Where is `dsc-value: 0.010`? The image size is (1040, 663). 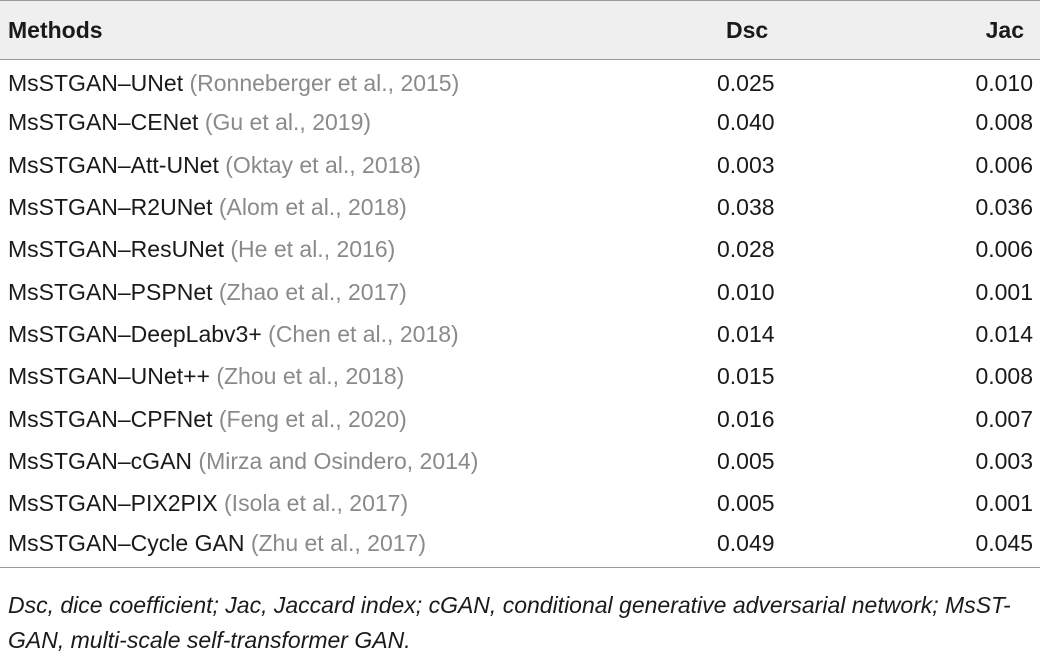
dsc-value: 0.010 is located at coordinates (746, 291).